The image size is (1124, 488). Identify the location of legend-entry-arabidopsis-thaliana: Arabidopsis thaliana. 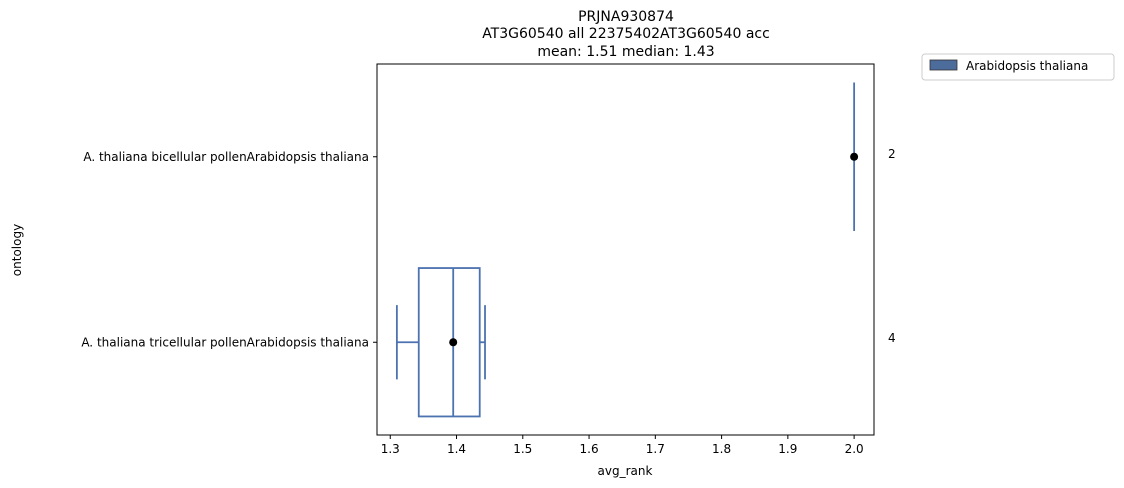
(1027, 66).